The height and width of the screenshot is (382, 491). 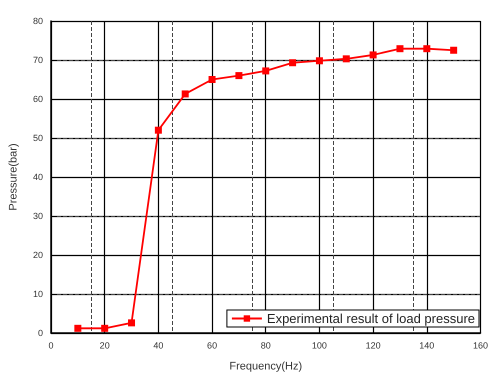 What do you see at coordinates (37, 99) in the screenshot?
I see `y-tick-label: 60` at bounding box center [37, 99].